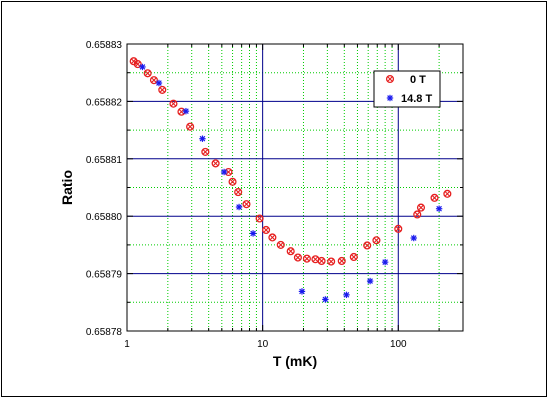 Image resolution: width=550 pixels, height=400 pixels. Describe the element at coordinates (104, 217) in the screenshot. I see `y-tick-label: 0.65880` at that location.